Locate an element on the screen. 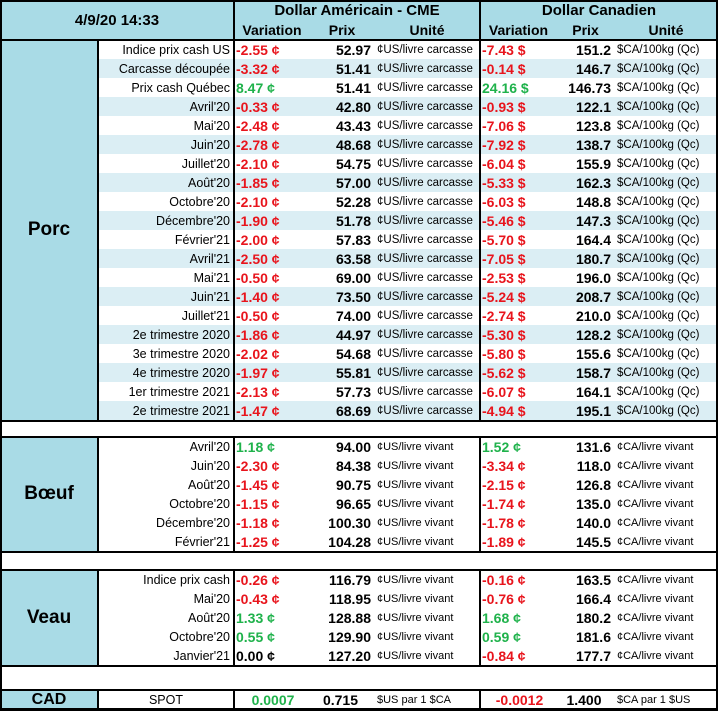 The width and height of the screenshot is (718, 711). row-label: Indice prix cash is located at coordinates (186, 579).